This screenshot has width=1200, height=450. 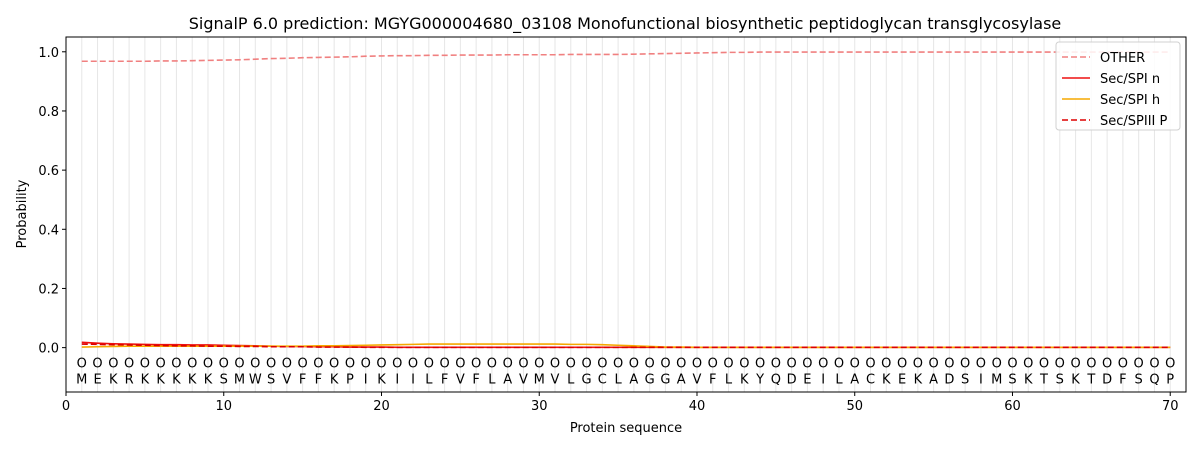 What do you see at coordinates (48, 230) in the screenshot?
I see `y-tick-label: 0.4` at bounding box center [48, 230].